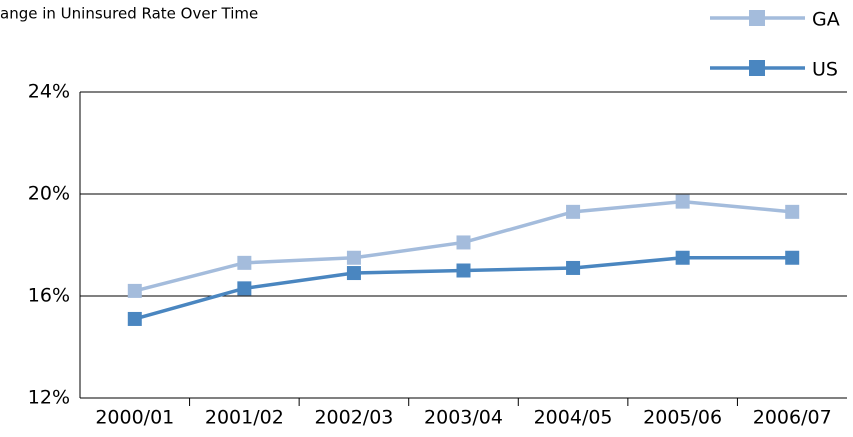  I want to click on x-tick-label: 2002/03, so click(353, 418).